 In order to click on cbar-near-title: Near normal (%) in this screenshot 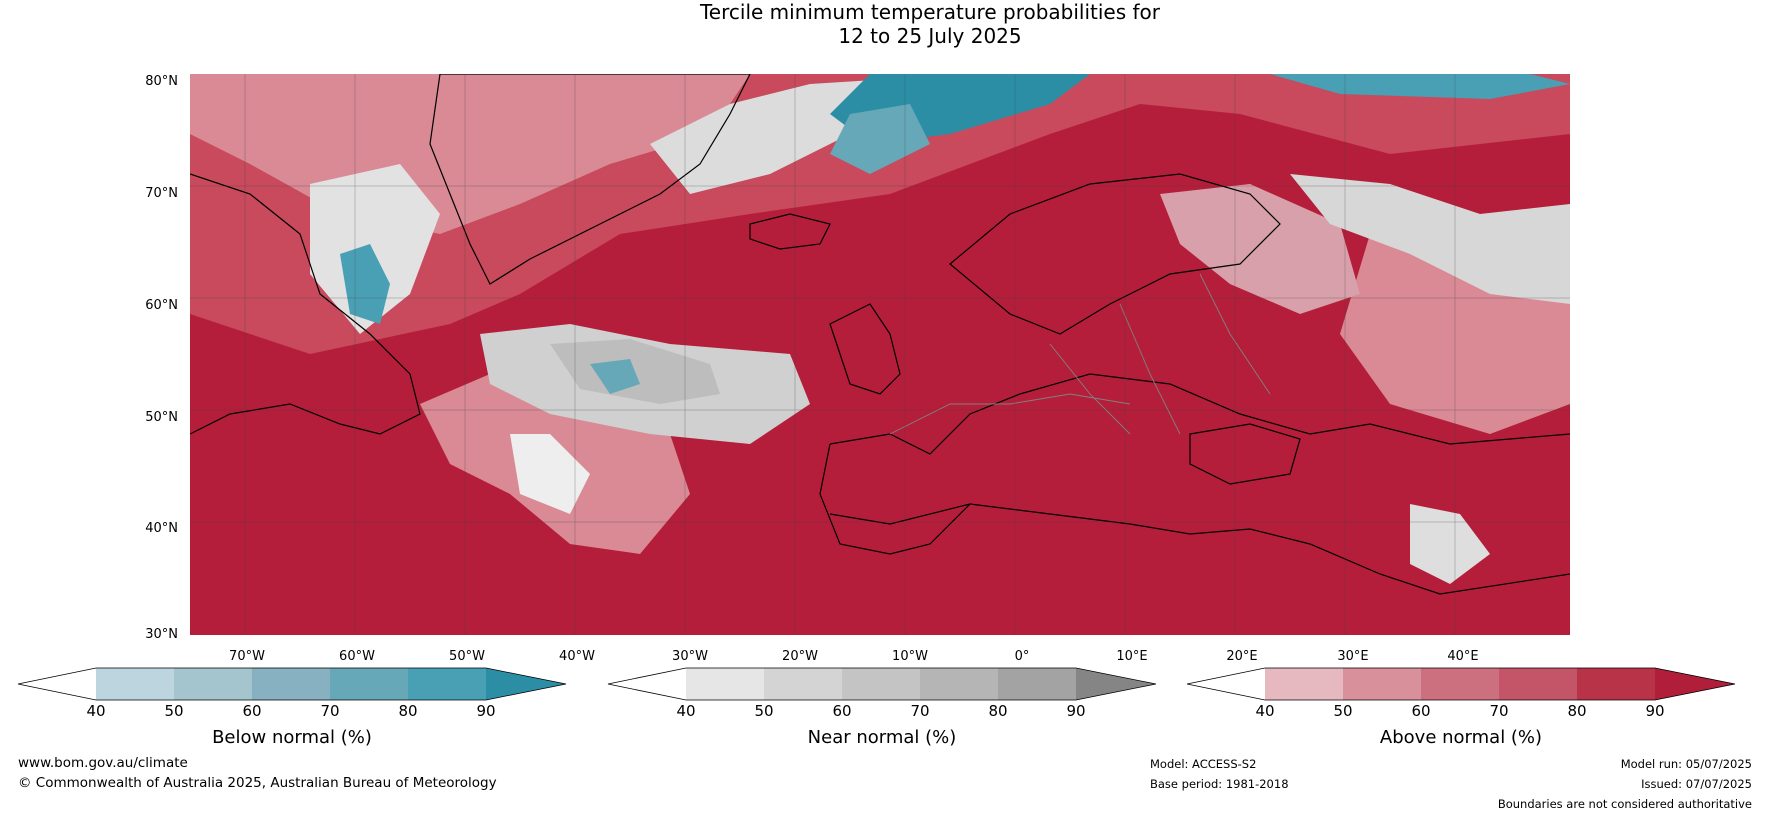, I will do `click(882, 737)`.